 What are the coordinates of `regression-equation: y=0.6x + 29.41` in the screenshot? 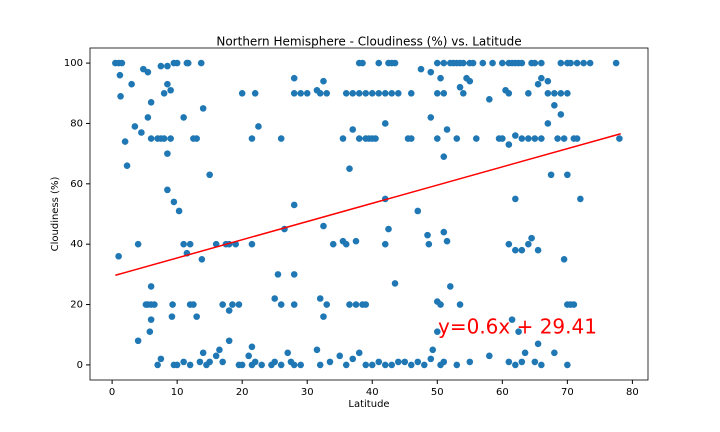 It's located at (517, 327).